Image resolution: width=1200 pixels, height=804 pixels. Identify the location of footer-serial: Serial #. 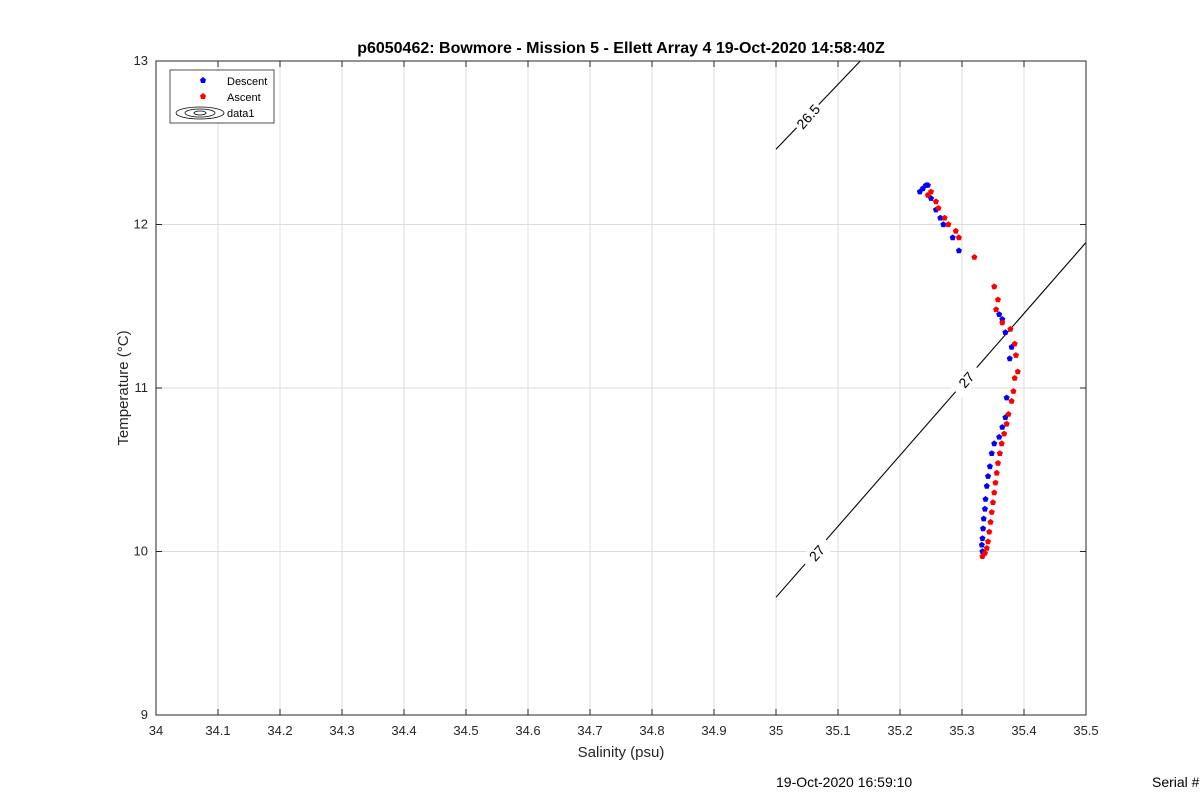
(1176, 782).